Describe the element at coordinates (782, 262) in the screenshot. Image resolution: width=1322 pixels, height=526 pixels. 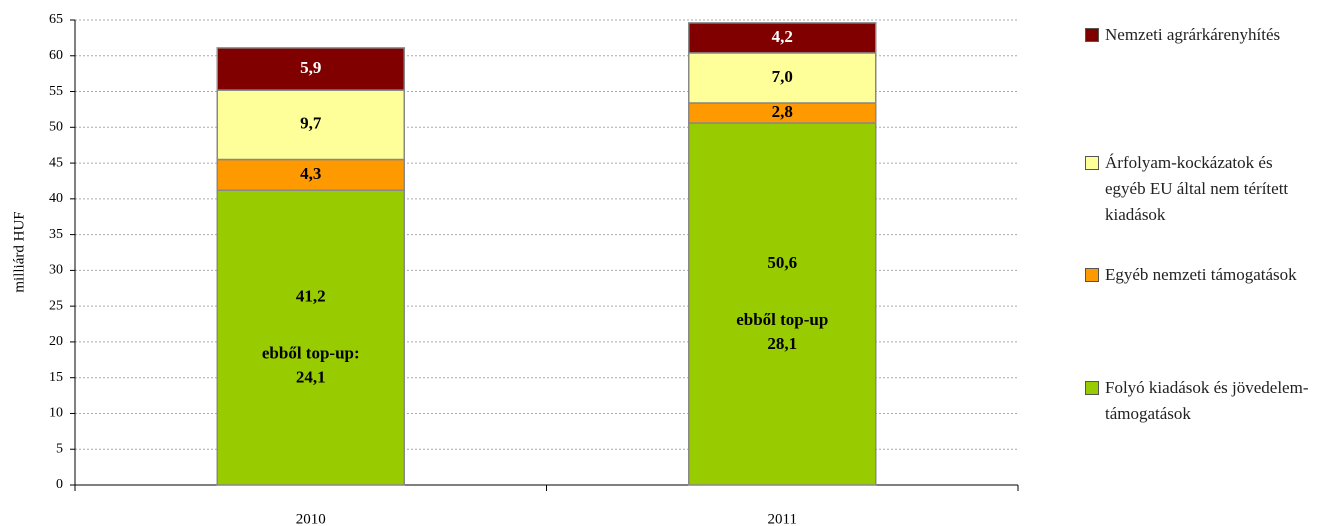
I see `data-label: 50,6` at that location.